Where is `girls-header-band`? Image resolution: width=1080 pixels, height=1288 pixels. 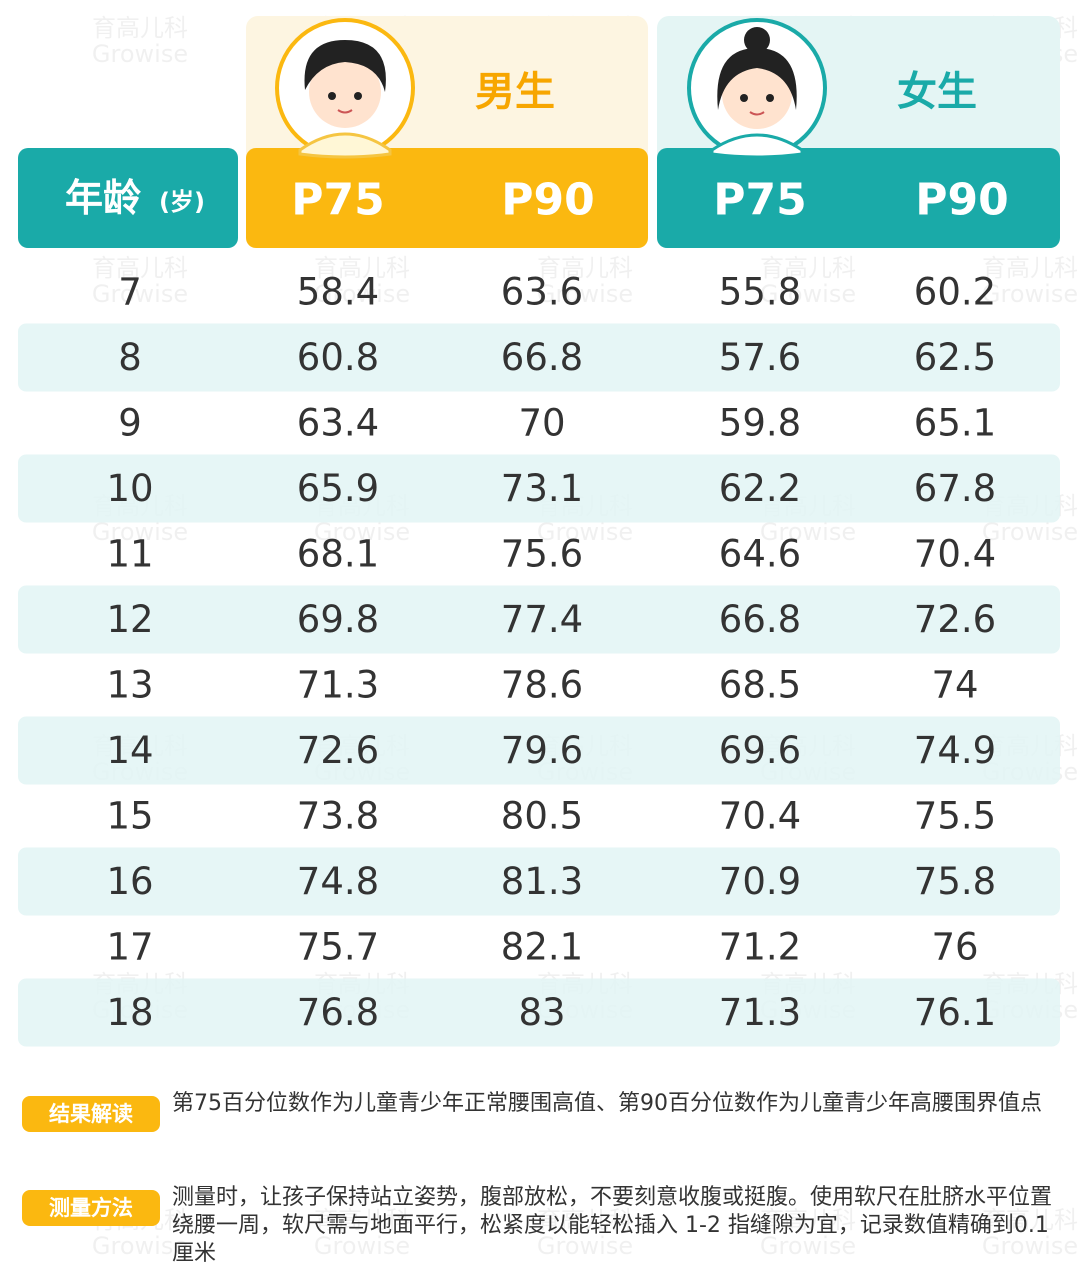 girls-header-band is located at coordinates (858, 198).